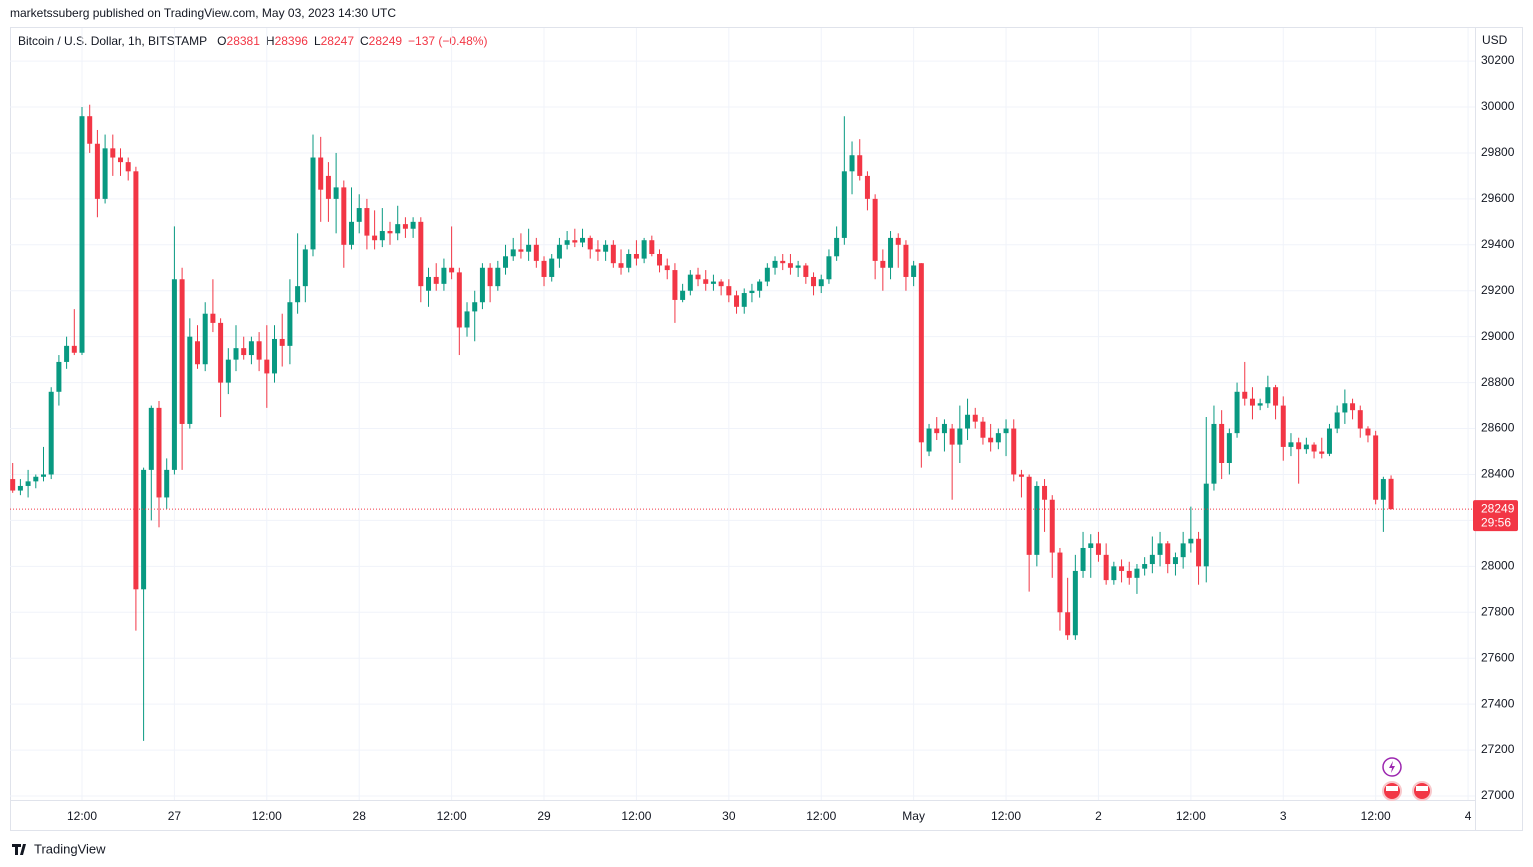 Image resolution: width=1533 pixels, height=867 pixels. Describe the element at coordinates (447, 41) in the screenshot. I see `legend-change: −137 (−0.48%)` at that location.